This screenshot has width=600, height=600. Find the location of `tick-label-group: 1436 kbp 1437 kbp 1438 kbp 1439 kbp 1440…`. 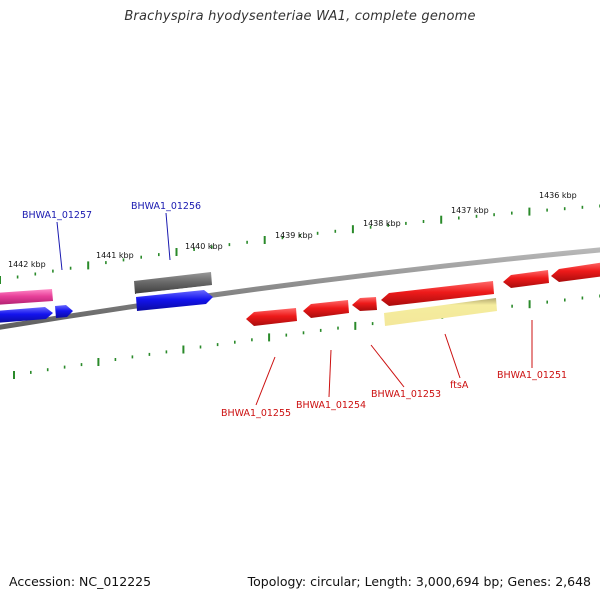

tick-label-group: 1436 kbp 1437 kbp 1438 kbp 1439 kbp 1440… is located at coordinates (292, 230).